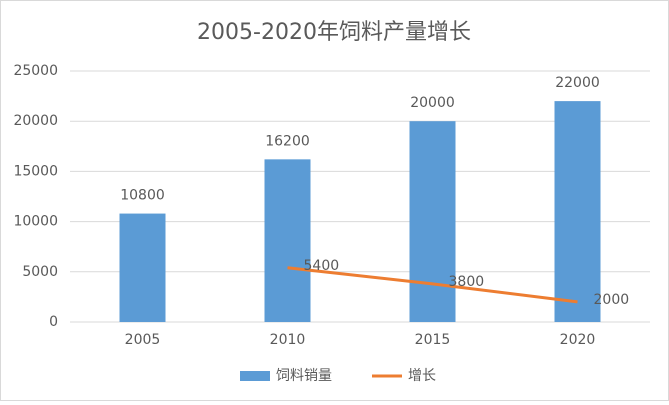  Describe the element at coordinates (422, 376) in the screenshot. I see `legend-label: 增长` at that location.